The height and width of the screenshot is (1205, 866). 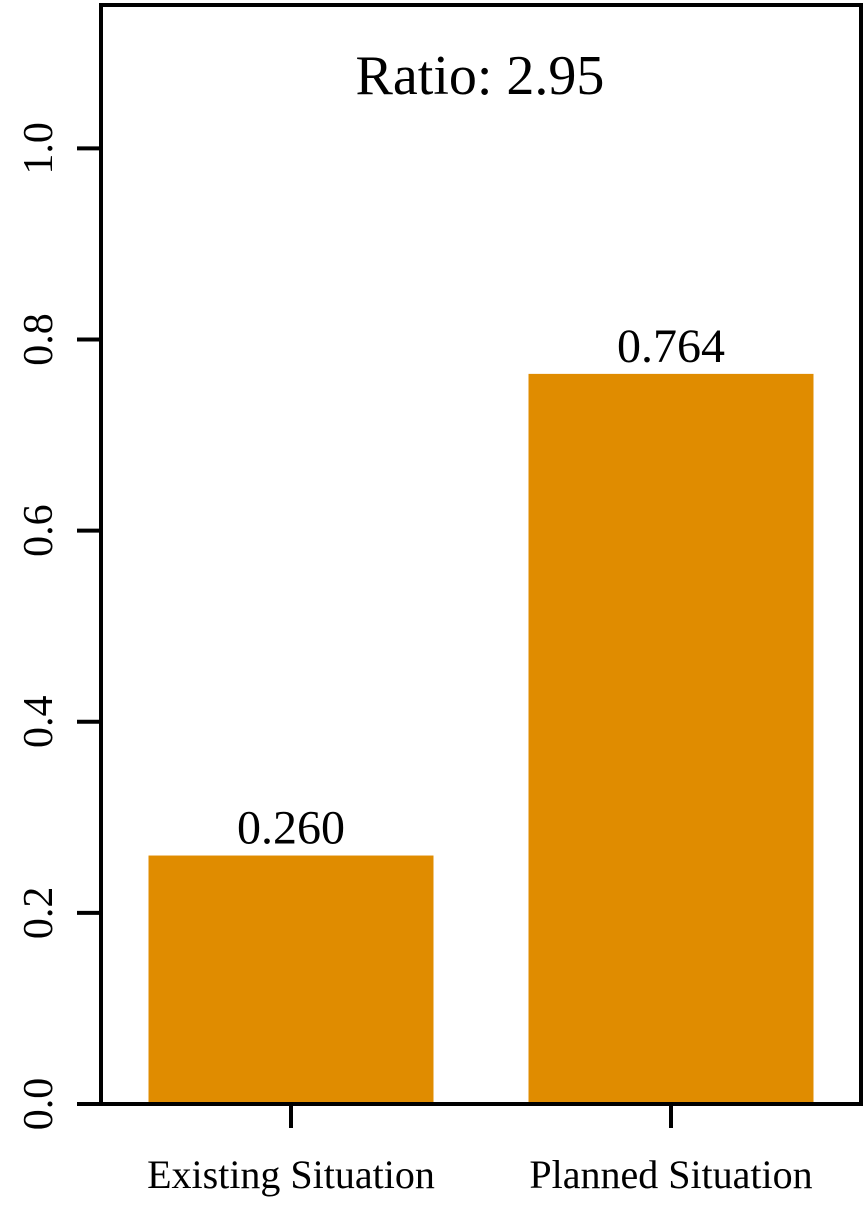 I want to click on data-label-1: 0.764, so click(x=671, y=346).